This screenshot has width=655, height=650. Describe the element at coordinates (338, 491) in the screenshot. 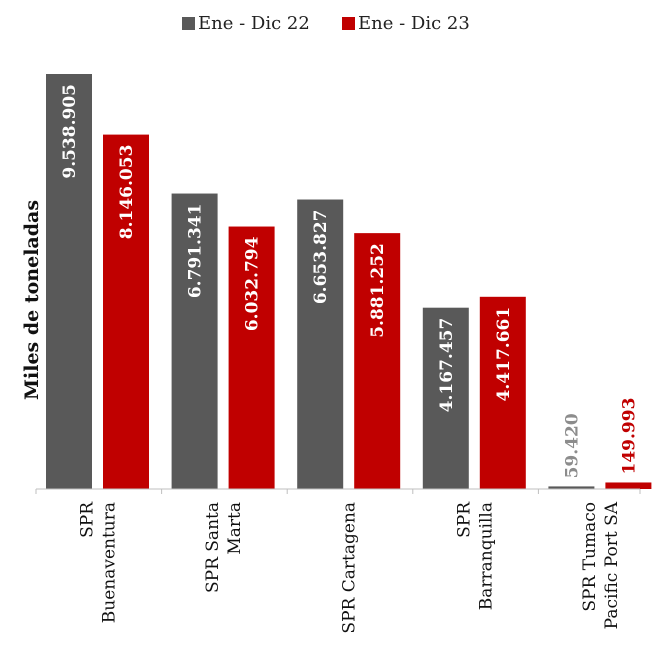

I see `x-axis-ticks` at that location.